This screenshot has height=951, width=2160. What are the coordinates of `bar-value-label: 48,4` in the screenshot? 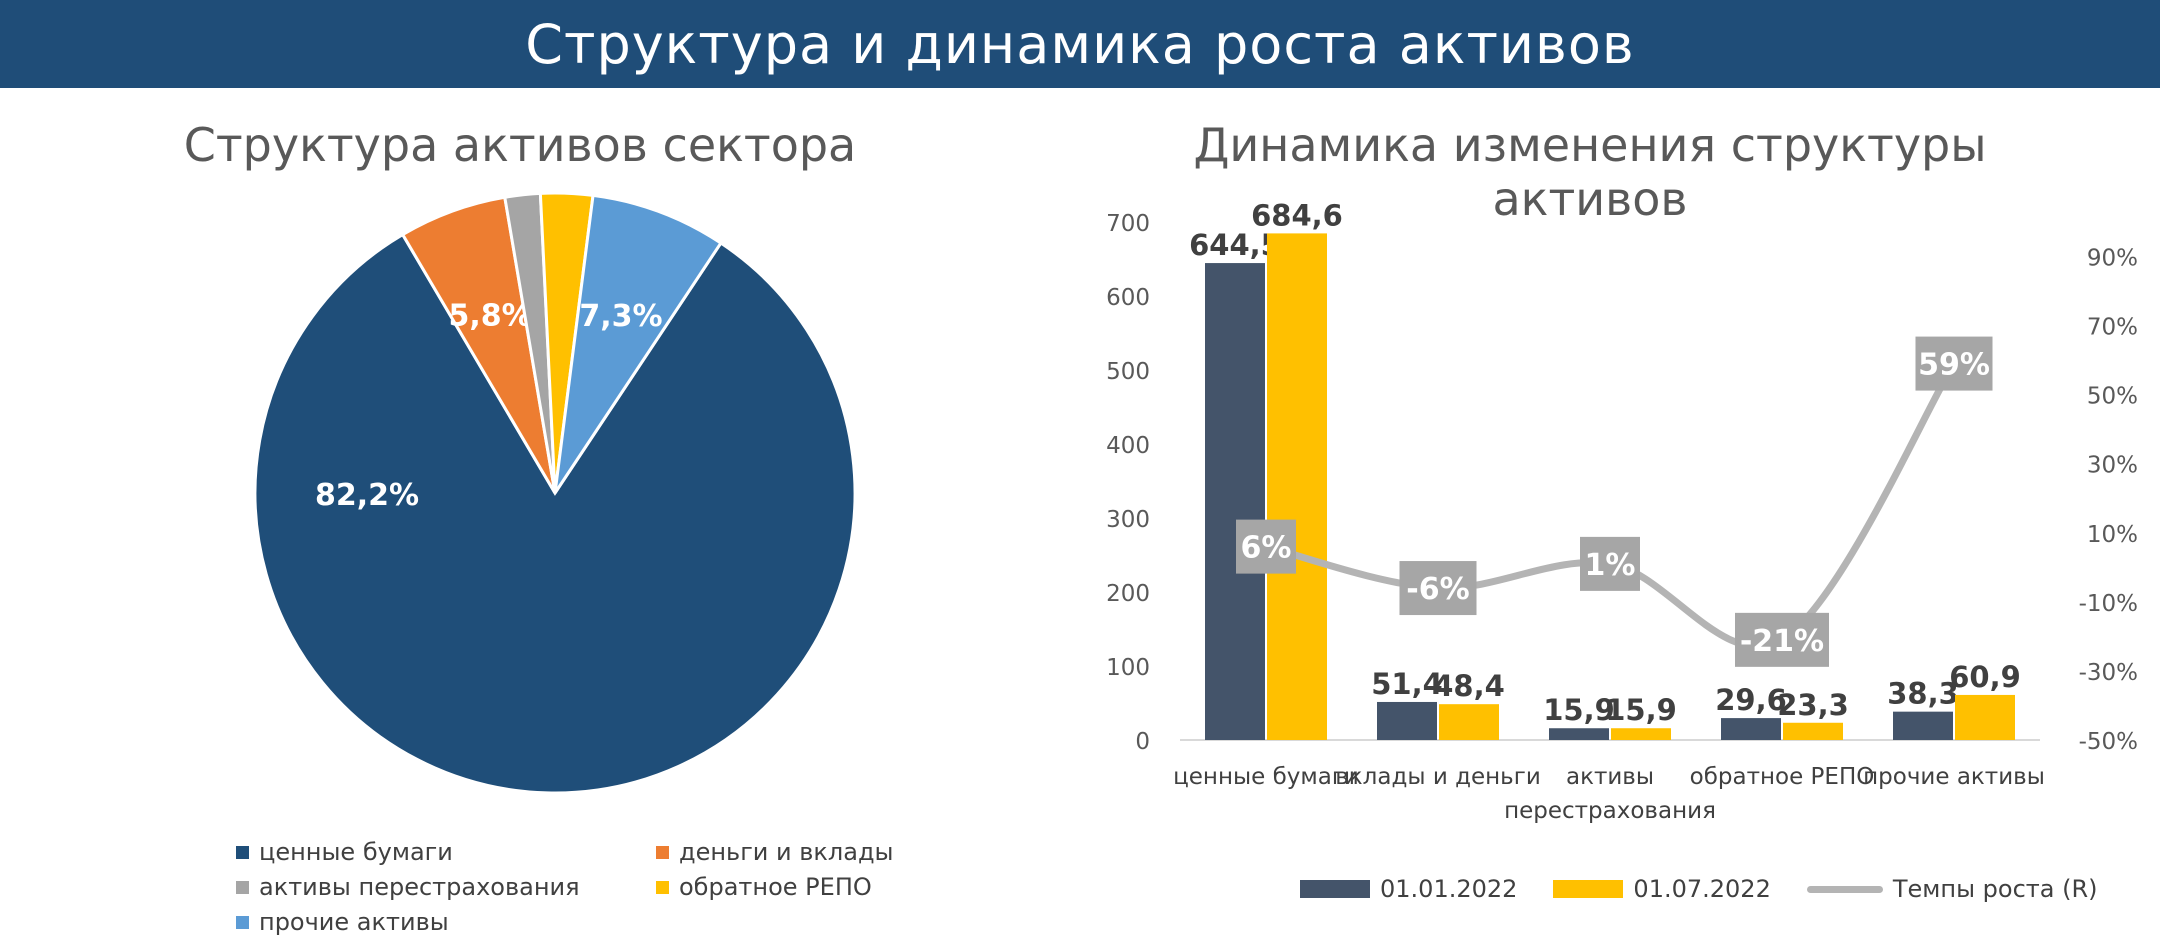 It's located at (1469, 686).